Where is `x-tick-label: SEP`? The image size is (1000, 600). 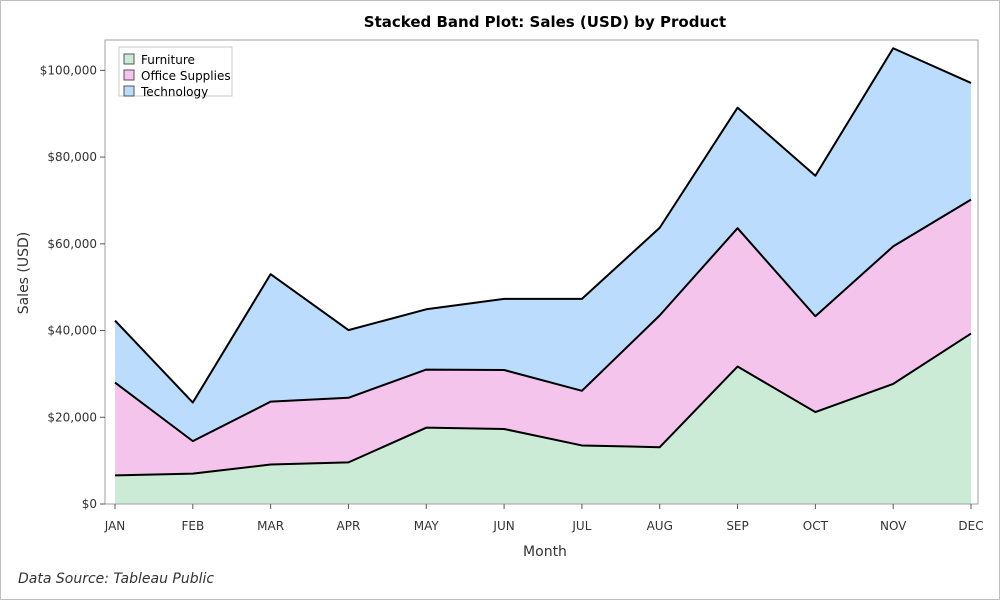 x-tick-label: SEP is located at coordinates (737, 526).